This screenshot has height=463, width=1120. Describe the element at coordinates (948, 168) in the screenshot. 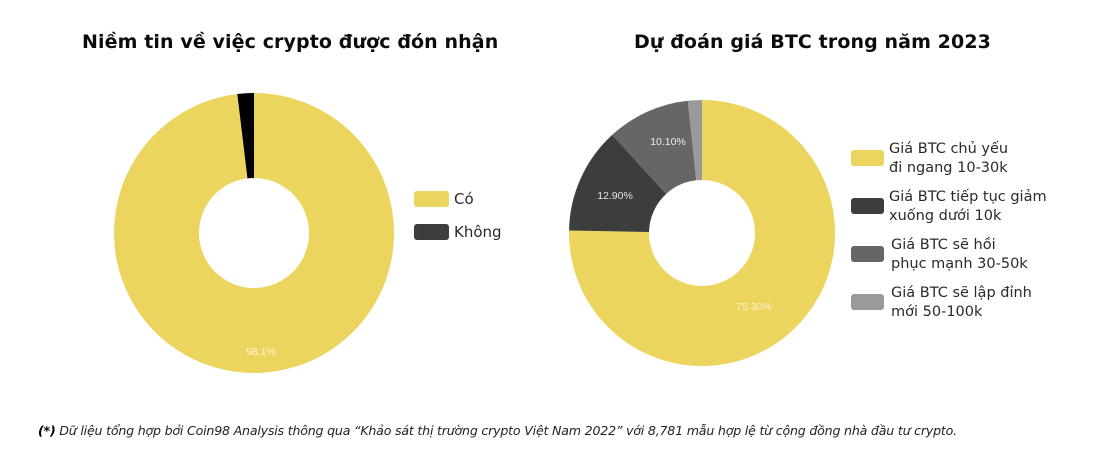

I see `legend-label-sideways-line2: đi ngang 10-30k` at that location.